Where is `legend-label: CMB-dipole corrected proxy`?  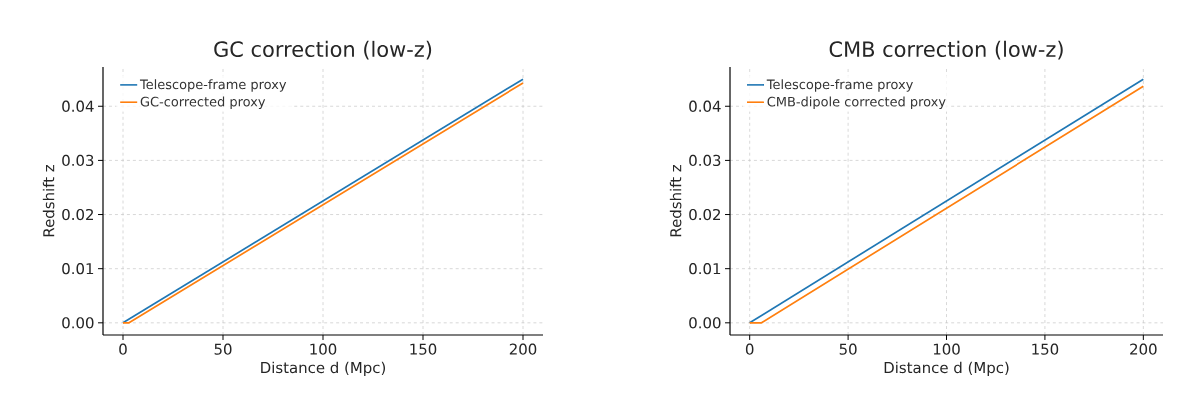
legend-label: CMB-dipole corrected proxy is located at coordinates (856, 103).